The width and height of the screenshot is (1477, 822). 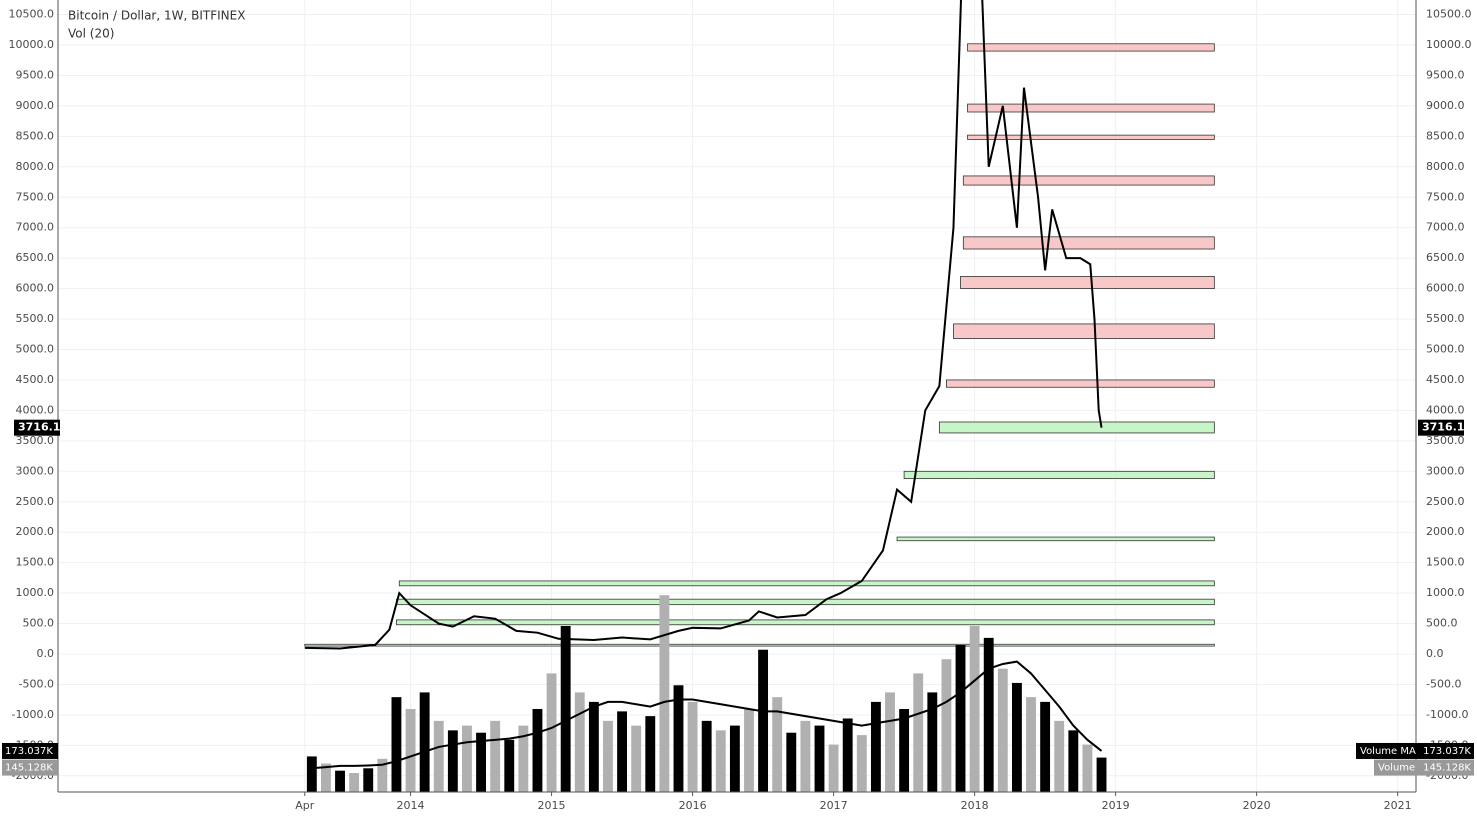 I want to click on x-tick-label: 2018, so click(x=975, y=805).